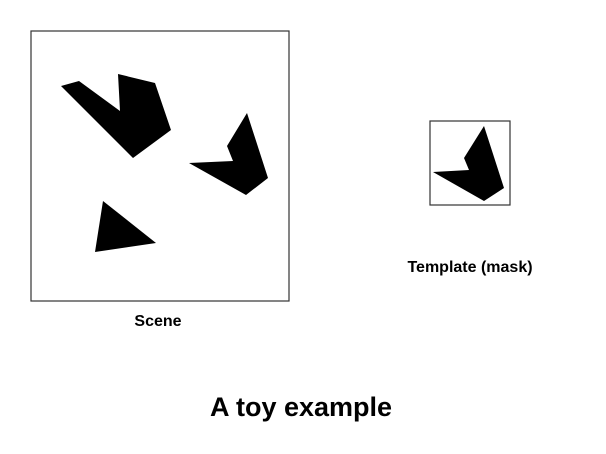 Image resolution: width=606 pixels, height=454 pixels. What do you see at coordinates (158, 321) in the screenshot?
I see `scene-caption: Scene` at bounding box center [158, 321].